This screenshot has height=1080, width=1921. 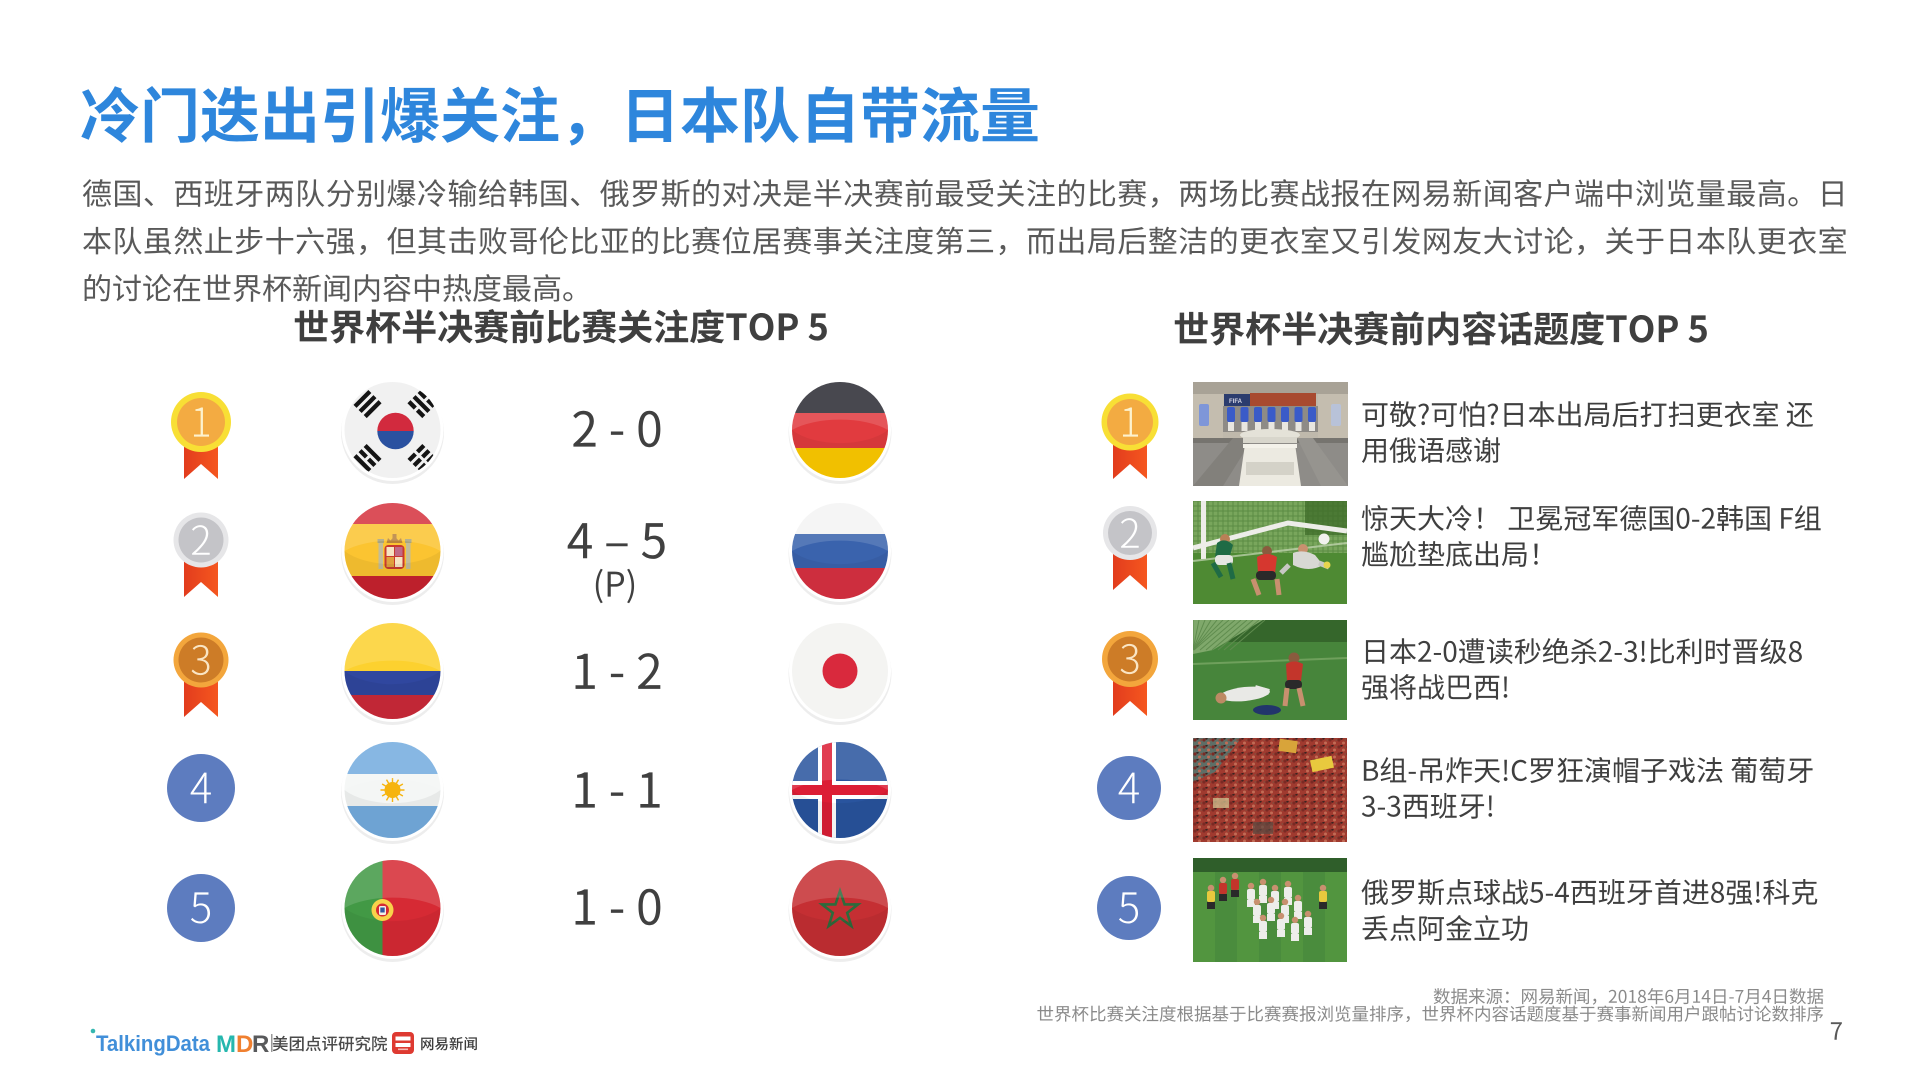 I want to click on svg-text: TalkingData, so click(x=153, y=1043).